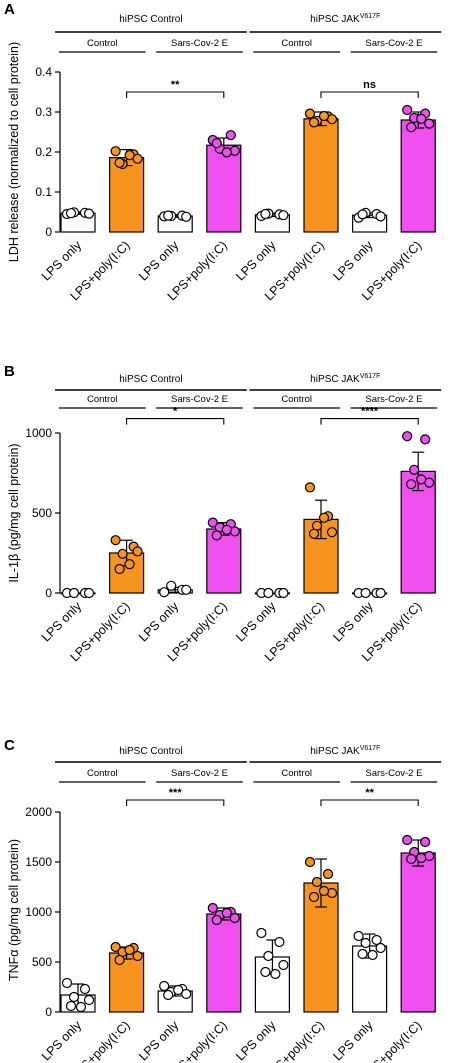 The width and height of the screenshot is (474, 1063). I want to click on y-tick-label: 0.3, so click(43, 112).